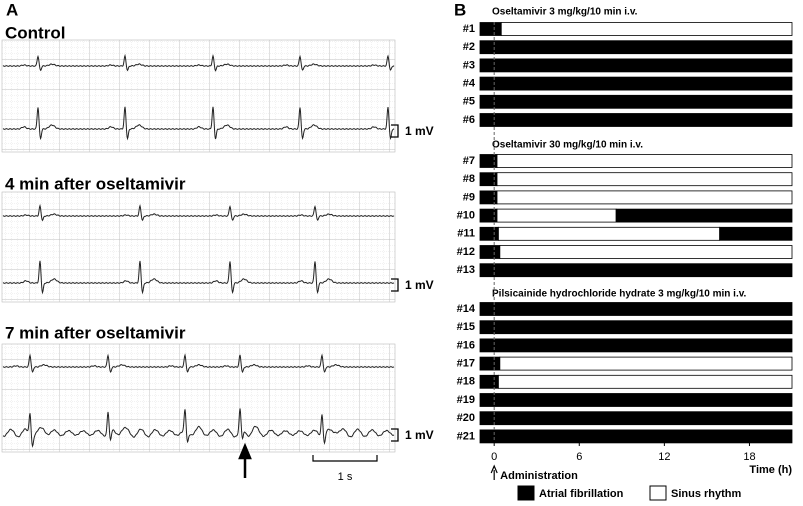 The height and width of the screenshot is (506, 803). I want to click on row-label: #14, so click(466, 309).